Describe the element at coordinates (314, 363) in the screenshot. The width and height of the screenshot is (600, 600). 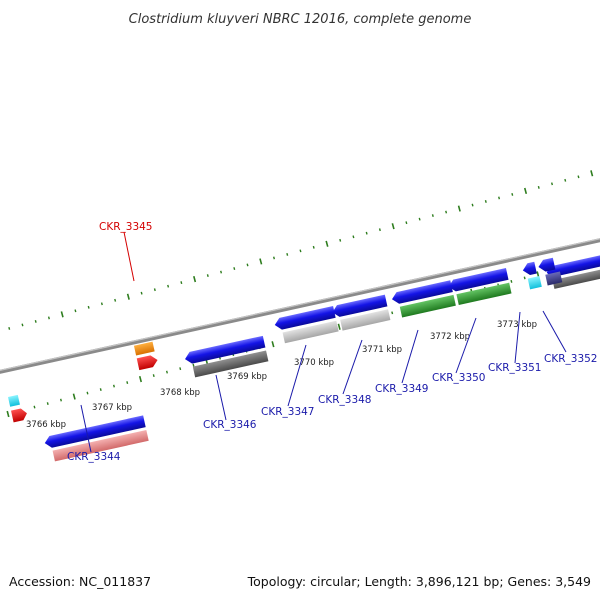
I see `scale-label: 3770 kbp` at that location.